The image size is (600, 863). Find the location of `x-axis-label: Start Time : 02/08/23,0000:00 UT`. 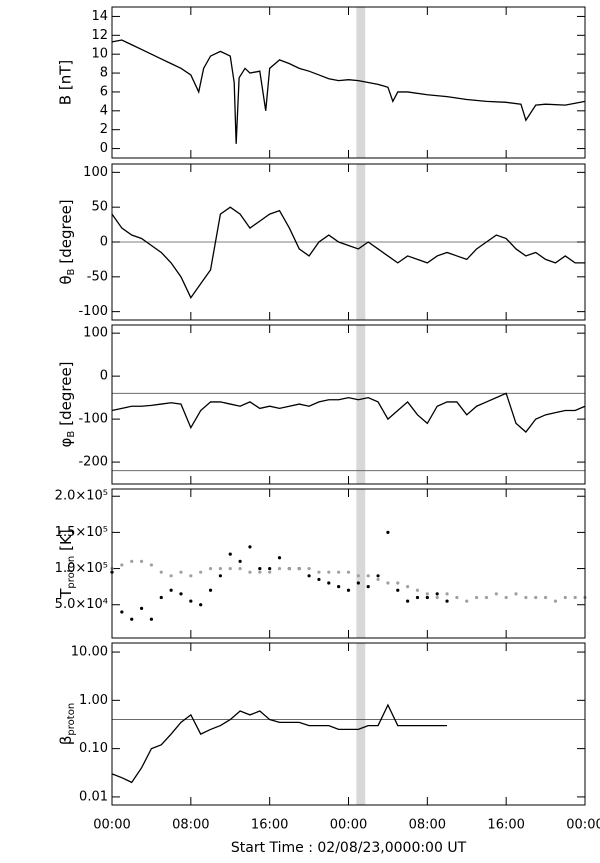

x-axis-label: Start Time : 02/08/23,0000:00 UT is located at coordinates (349, 848).